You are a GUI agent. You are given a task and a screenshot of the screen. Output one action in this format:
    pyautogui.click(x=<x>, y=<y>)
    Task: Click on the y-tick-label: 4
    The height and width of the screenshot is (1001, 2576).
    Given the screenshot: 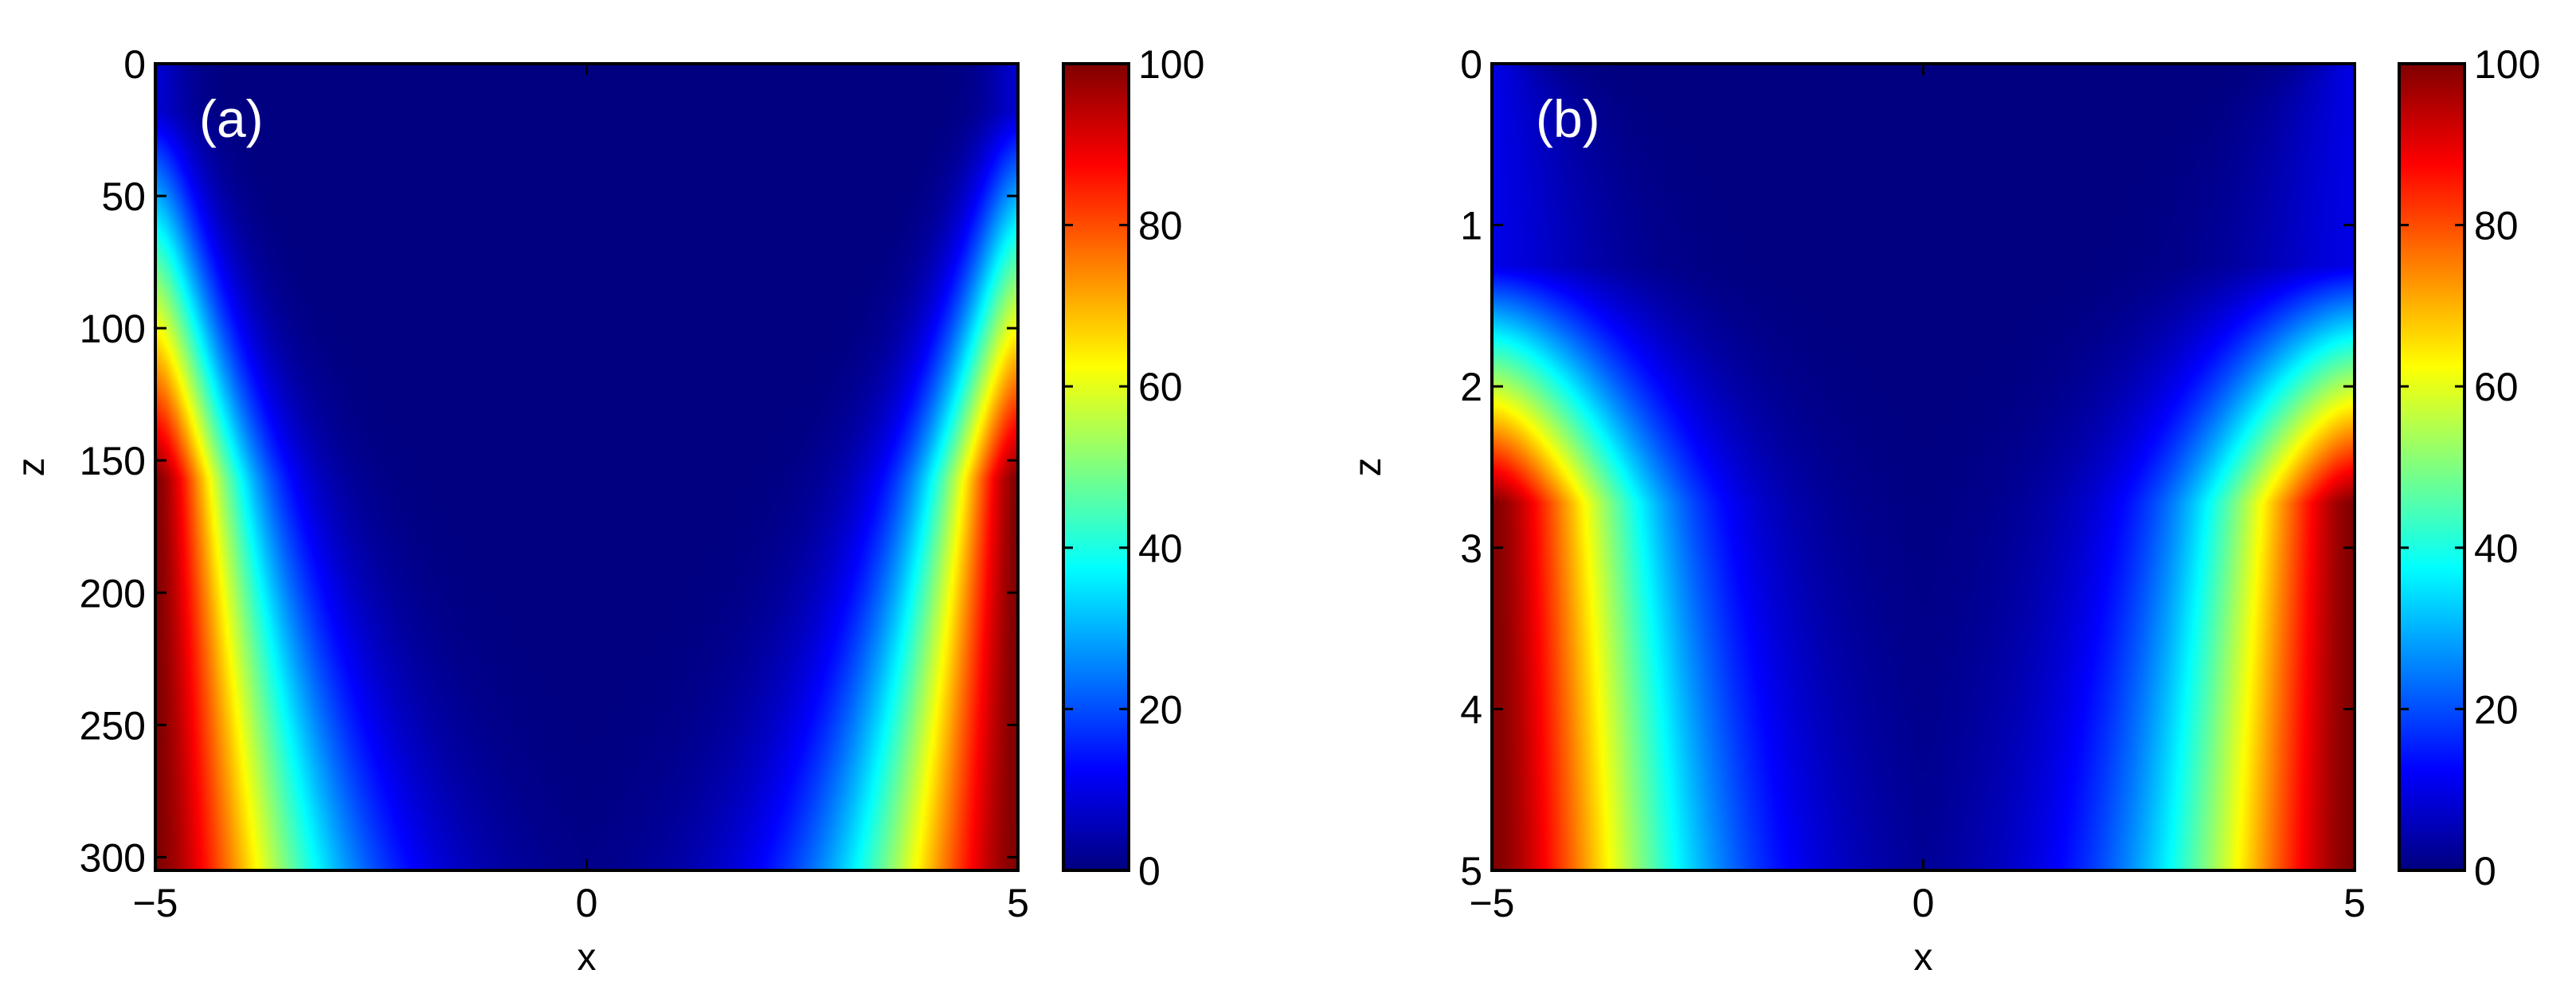 What is the action you would take?
    pyautogui.click(x=1471, y=709)
    